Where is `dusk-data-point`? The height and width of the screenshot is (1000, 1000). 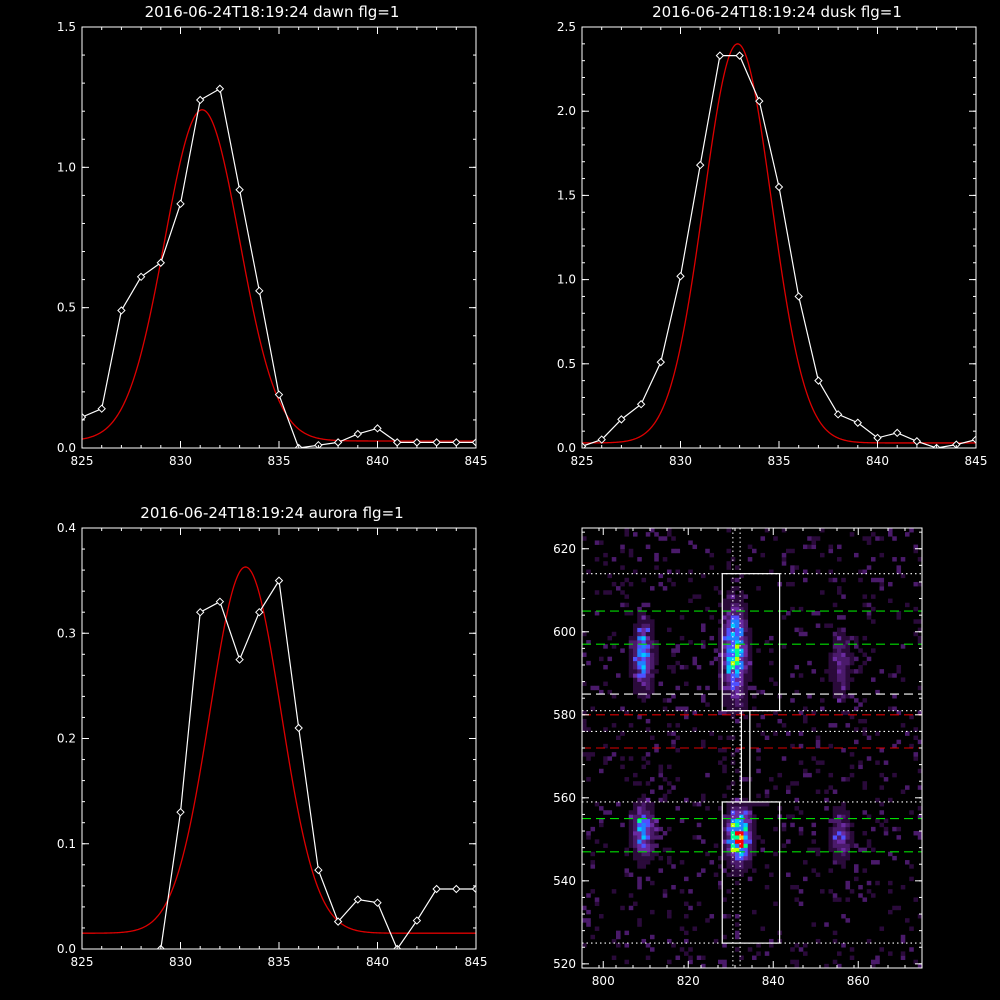
dusk-data-point is located at coordinates (720, 55).